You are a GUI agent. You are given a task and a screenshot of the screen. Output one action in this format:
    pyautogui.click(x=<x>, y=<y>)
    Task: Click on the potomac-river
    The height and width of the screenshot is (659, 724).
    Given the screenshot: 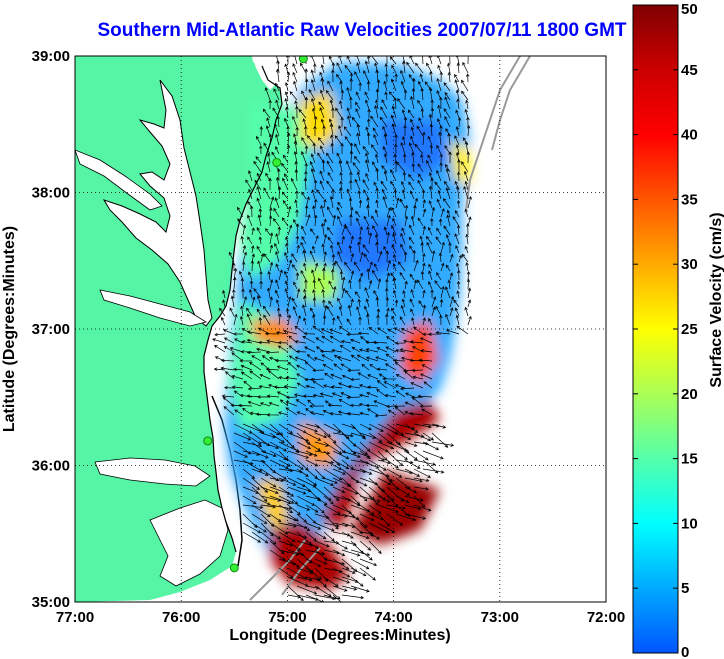 What is the action you would take?
    pyautogui.click(x=119, y=180)
    